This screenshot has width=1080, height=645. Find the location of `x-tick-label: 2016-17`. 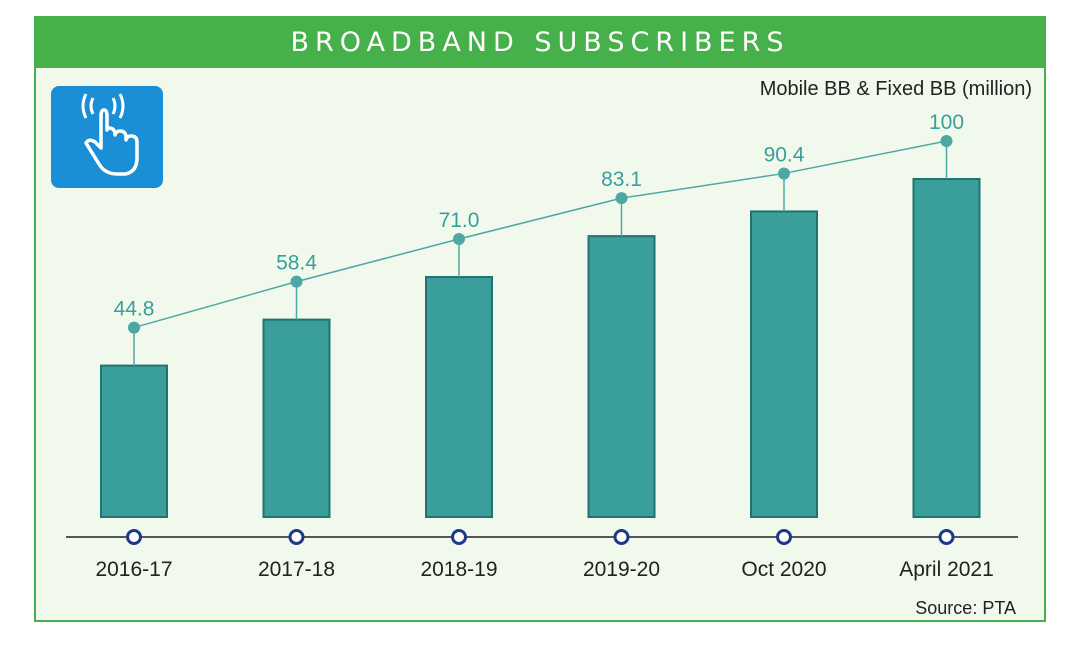

x-tick-label: 2016-17 is located at coordinates (133, 569).